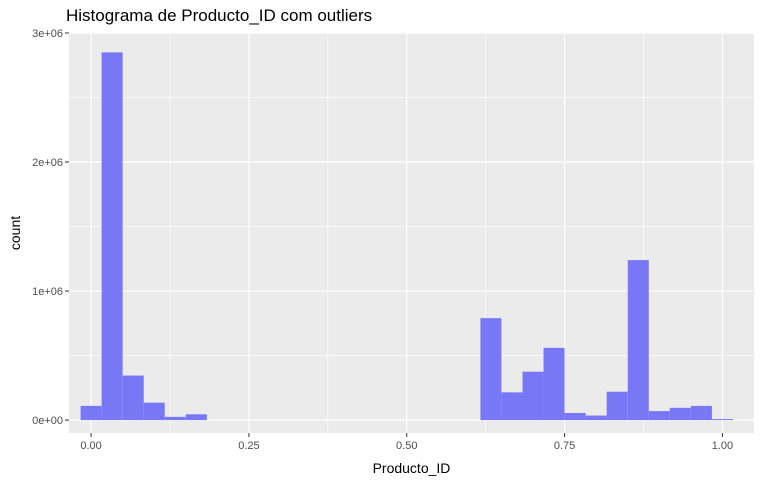 The height and width of the screenshot is (484, 764). Describe the element at coordinates (564, 446) in the screenshot. I see `x-tick-label: 0.75` at that location.